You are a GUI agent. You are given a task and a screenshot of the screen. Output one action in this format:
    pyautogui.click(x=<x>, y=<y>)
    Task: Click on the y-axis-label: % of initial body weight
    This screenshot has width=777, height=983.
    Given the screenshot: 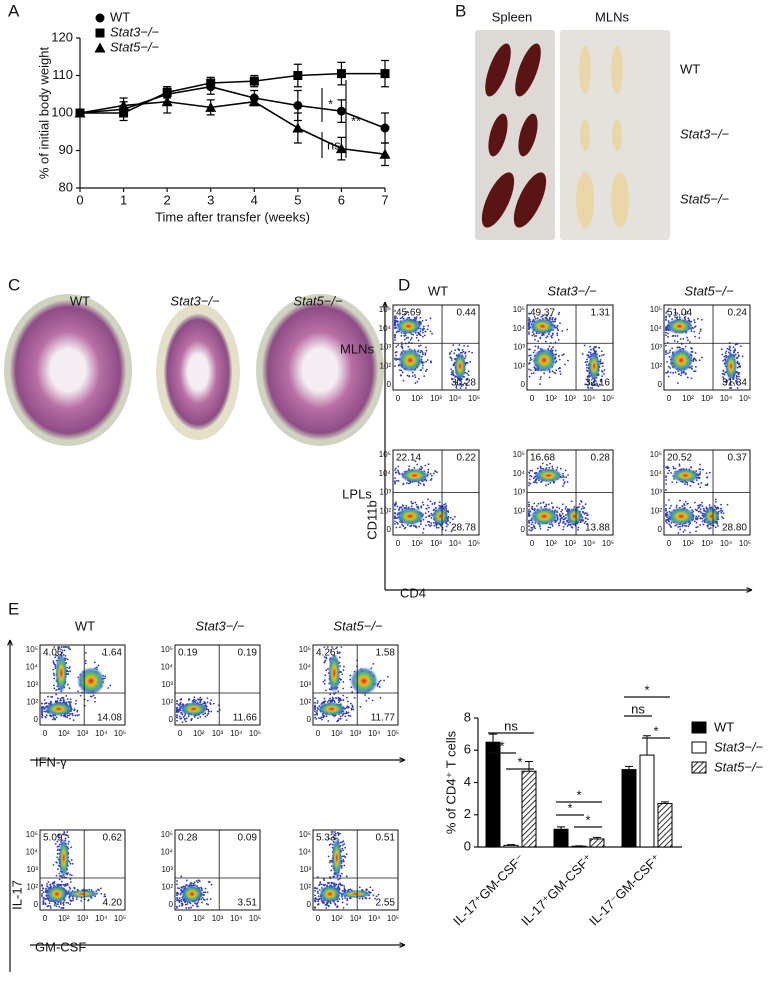 What is the action you would take?
    pyautogui.click(x=43, y=112)
    